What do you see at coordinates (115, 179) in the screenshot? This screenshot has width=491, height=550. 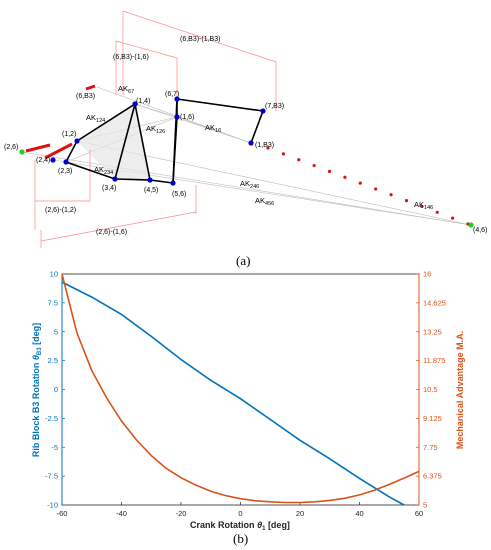 I see `node-n34` at bounding box center [115, 179].